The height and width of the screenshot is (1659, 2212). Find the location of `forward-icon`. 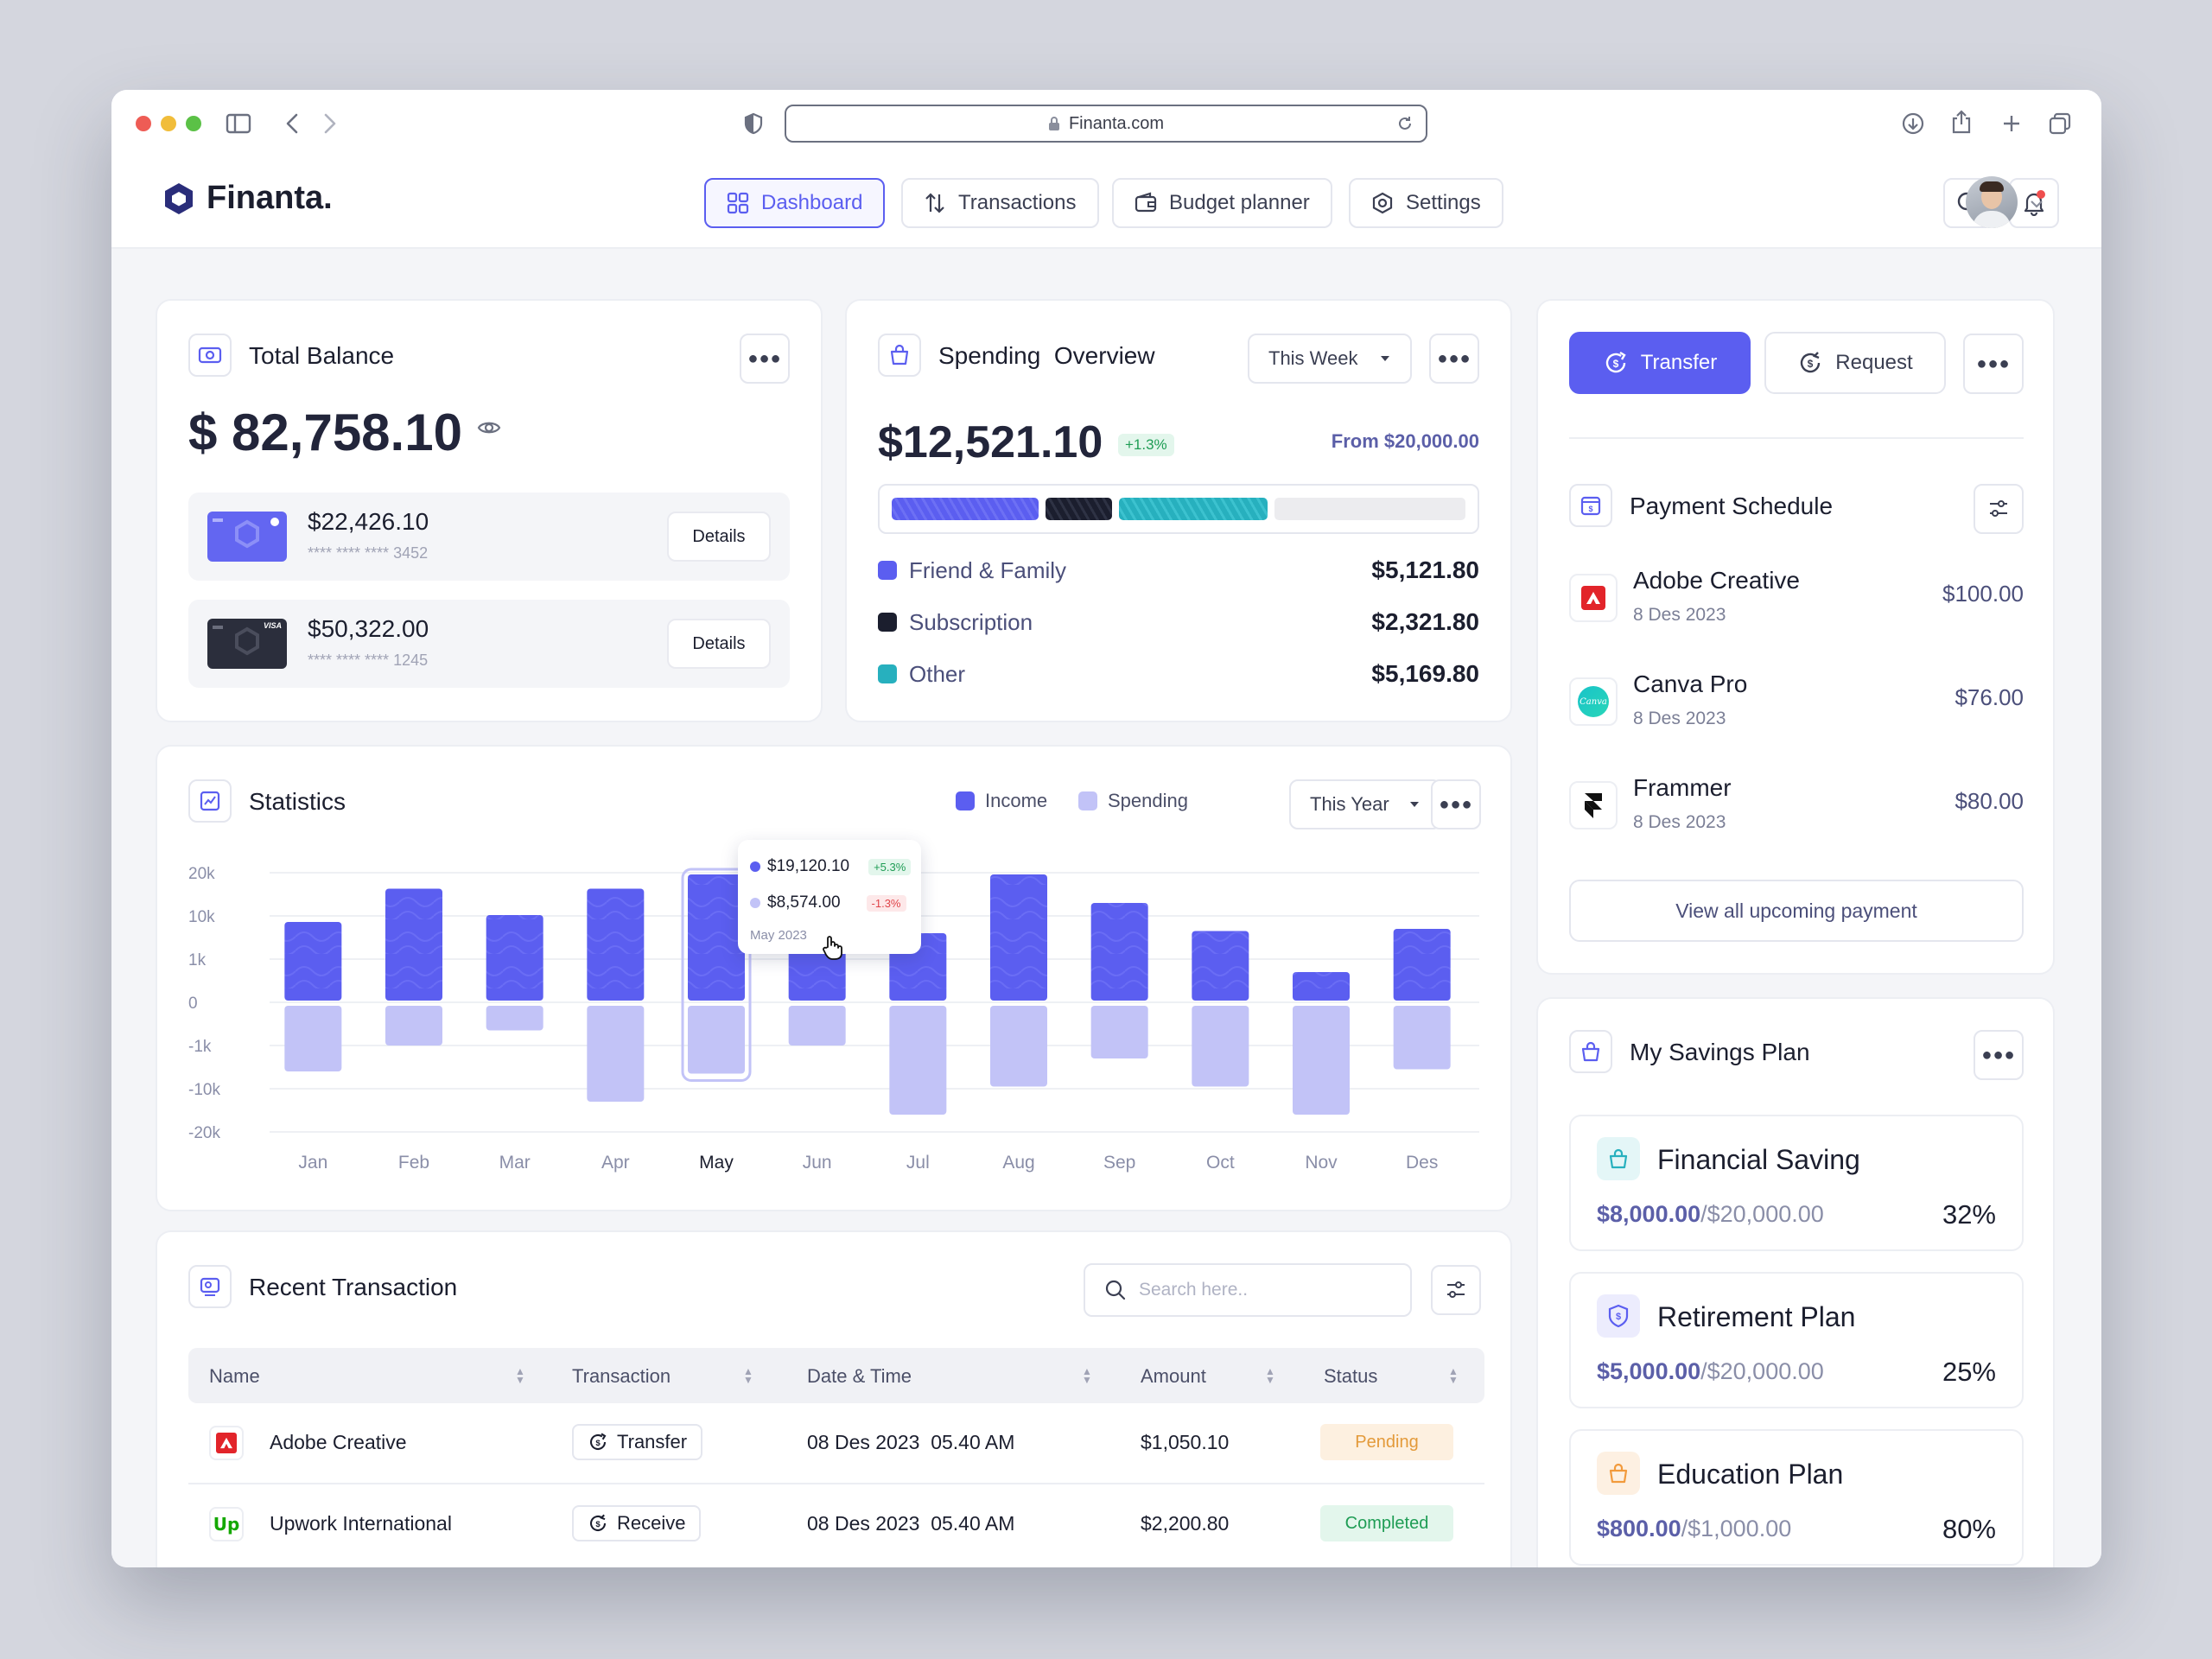

forward-icon is located at coordinates (330, 123).